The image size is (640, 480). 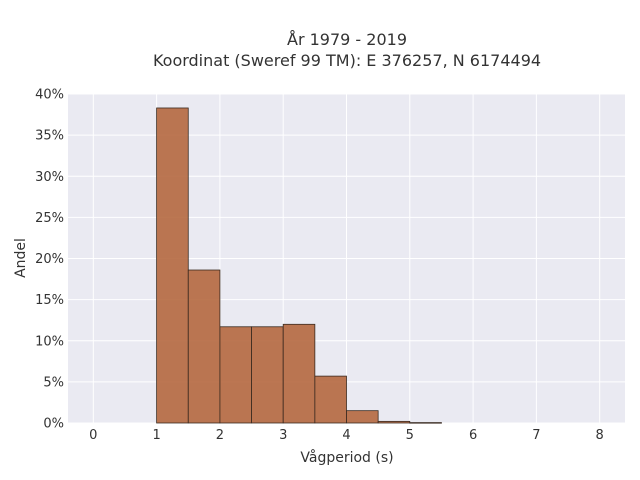 What do you see at coordinates (600, 435) in the screenshot?
I see `x-tick-label: 8` at bounding box center [600, 435].